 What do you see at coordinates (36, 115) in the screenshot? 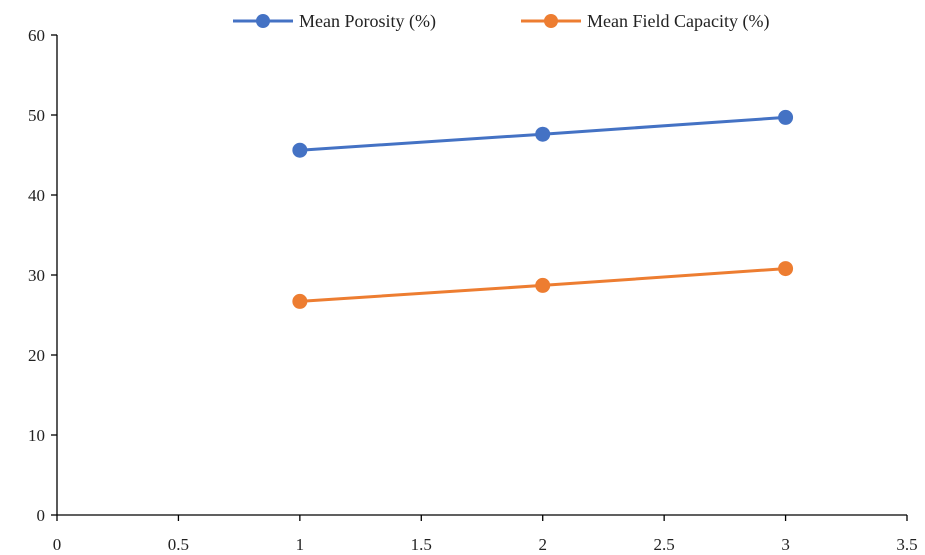
I see `y-tick-label: 50` at bounding box center [36, 115].